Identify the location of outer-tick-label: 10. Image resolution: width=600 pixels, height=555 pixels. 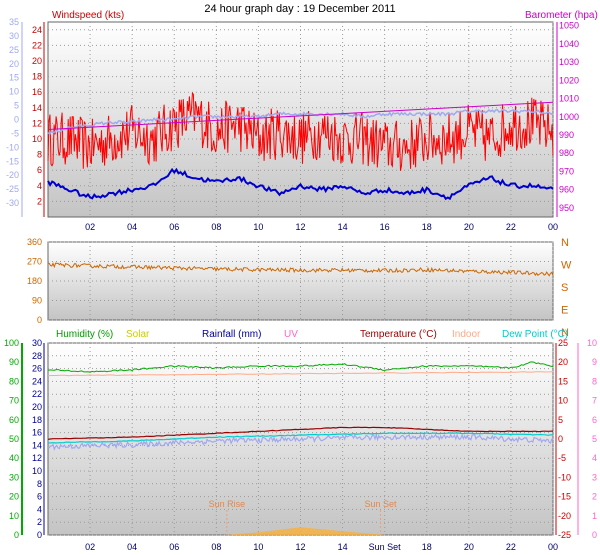
(14, 92).